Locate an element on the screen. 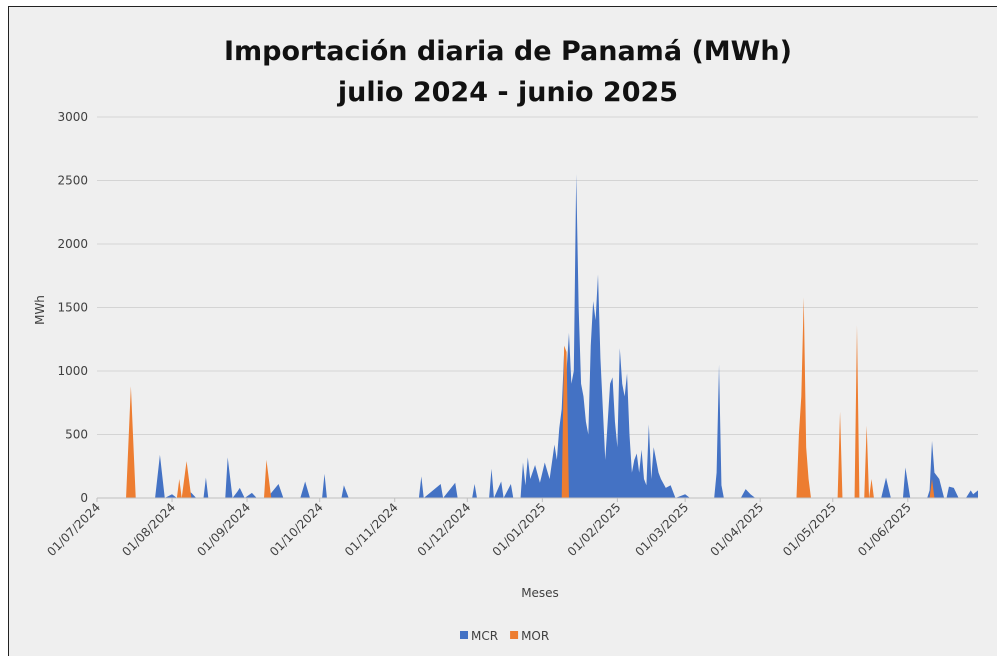 This screenshot has width=997, height=656. chart-title: Importación diaria de Panamá (MWh) is located at coordinates (508, 51).